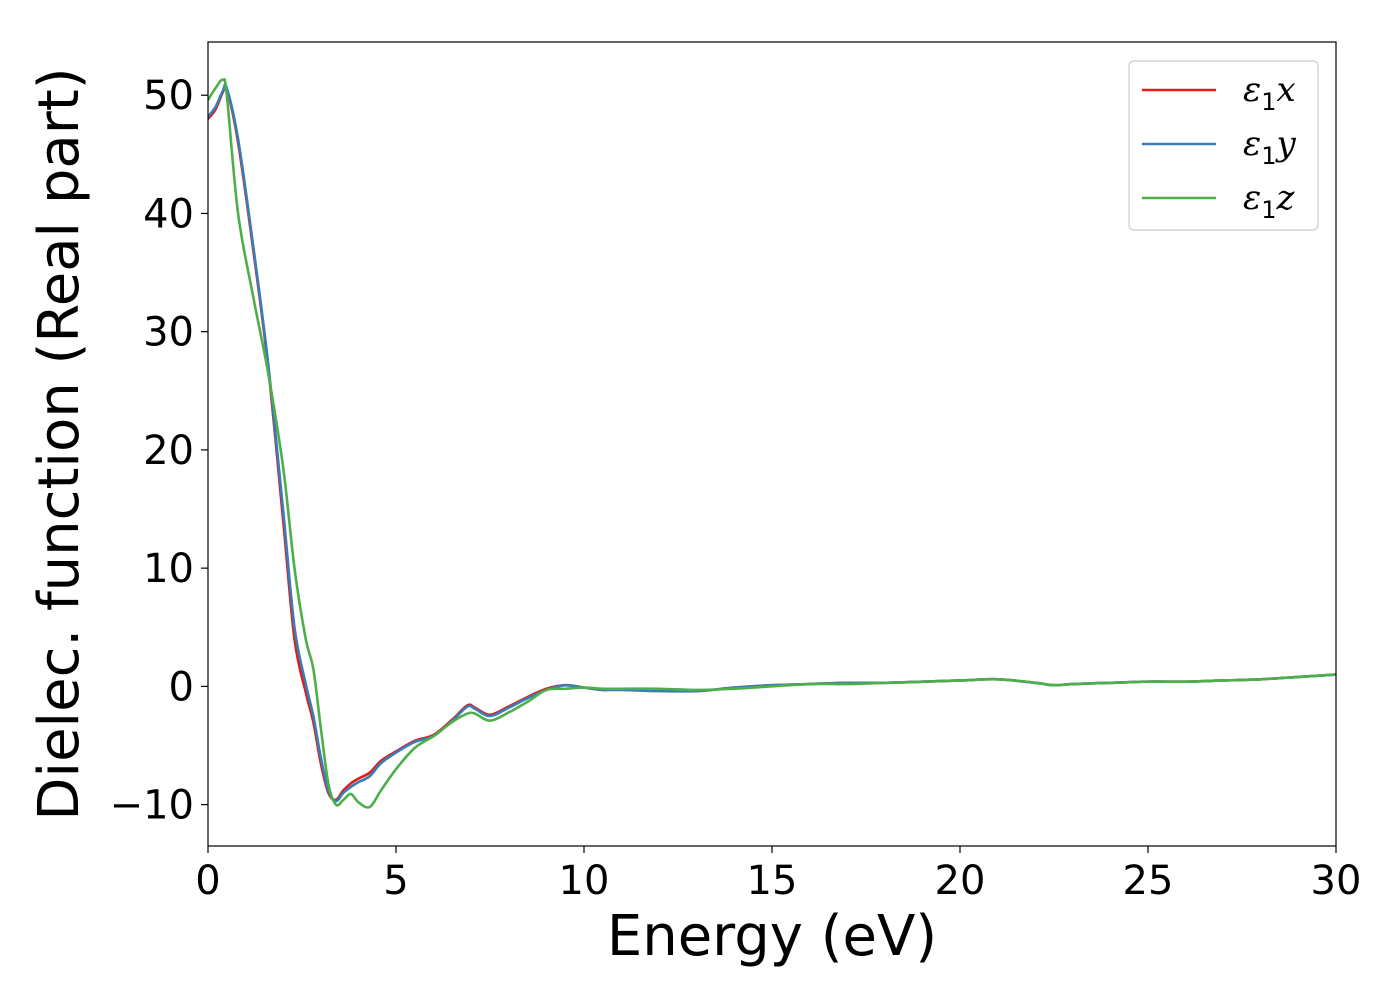 The image size is (1400, 1000). I want to click on y-tick-label: 40, so click(168, 214).